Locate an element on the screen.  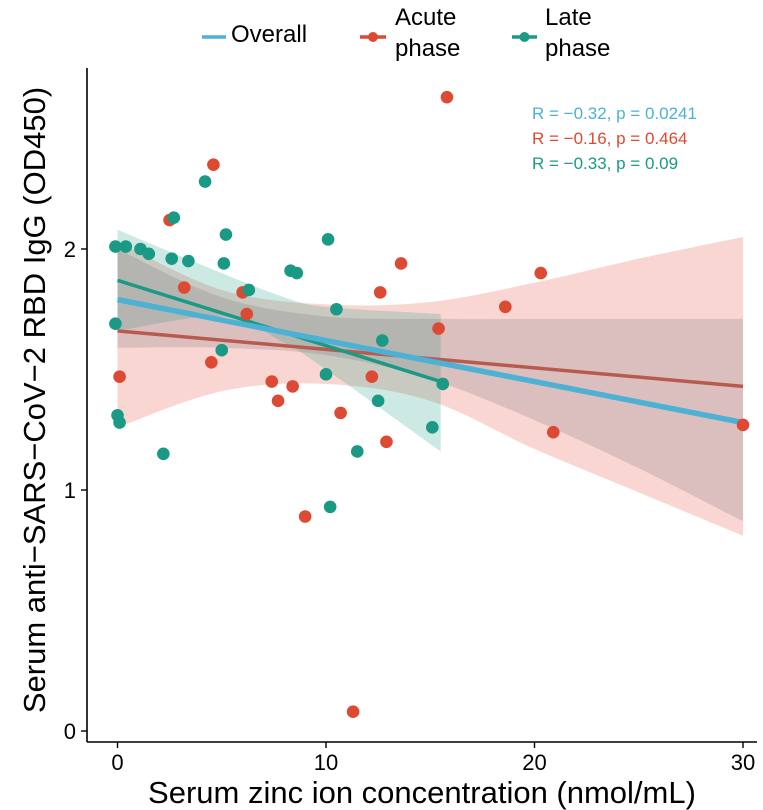
confidence-band-late-phase is located at coordinates (279, 340).